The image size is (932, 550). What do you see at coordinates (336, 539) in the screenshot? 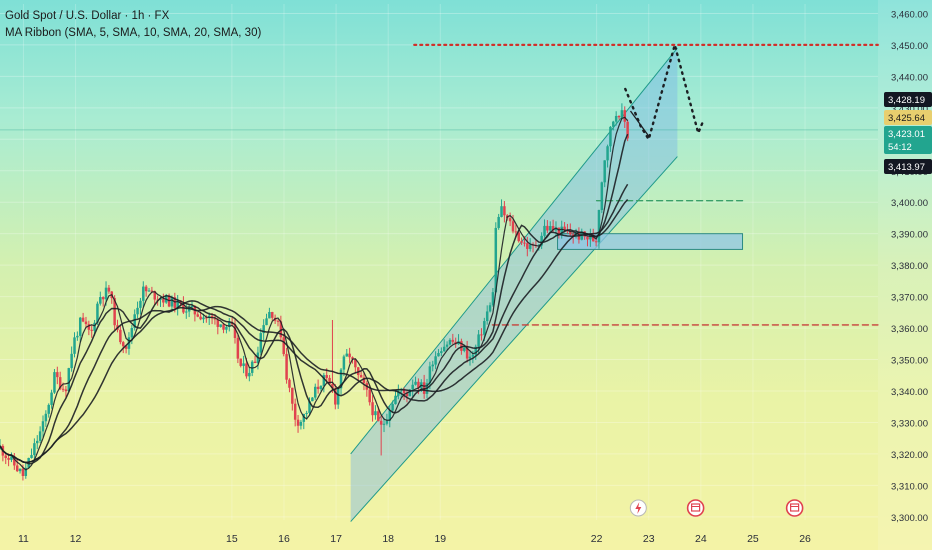
I see `time-tick-label: 17` at bounding box center [336, 539].